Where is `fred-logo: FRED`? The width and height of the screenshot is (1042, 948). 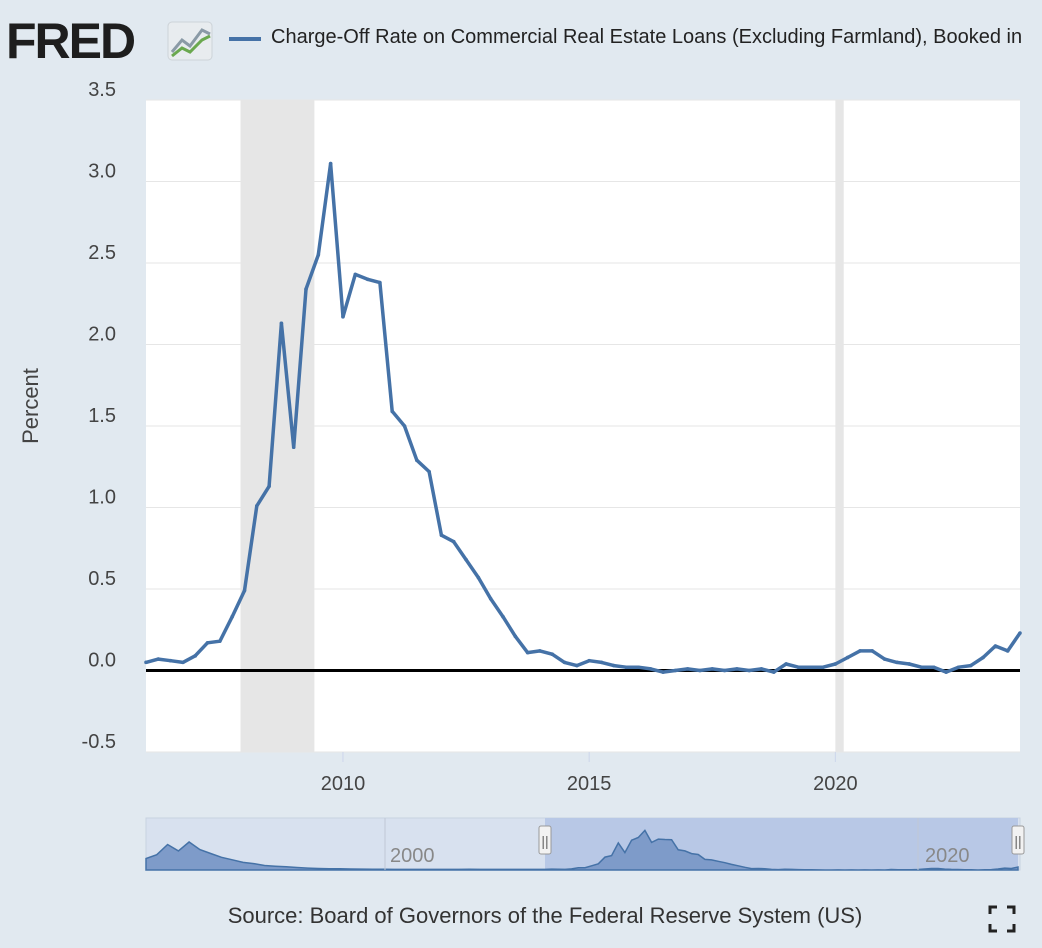
fred-logo: FRED is located at coordinates (111, 40).